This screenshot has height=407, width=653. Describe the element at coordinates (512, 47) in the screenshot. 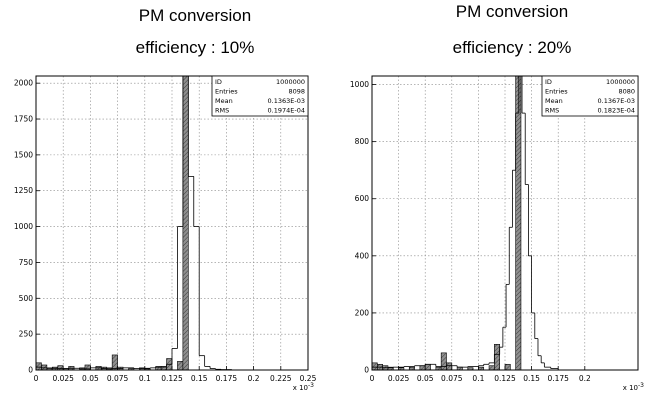

I see `right-caption-line2: efficiency : 20%` at that location.